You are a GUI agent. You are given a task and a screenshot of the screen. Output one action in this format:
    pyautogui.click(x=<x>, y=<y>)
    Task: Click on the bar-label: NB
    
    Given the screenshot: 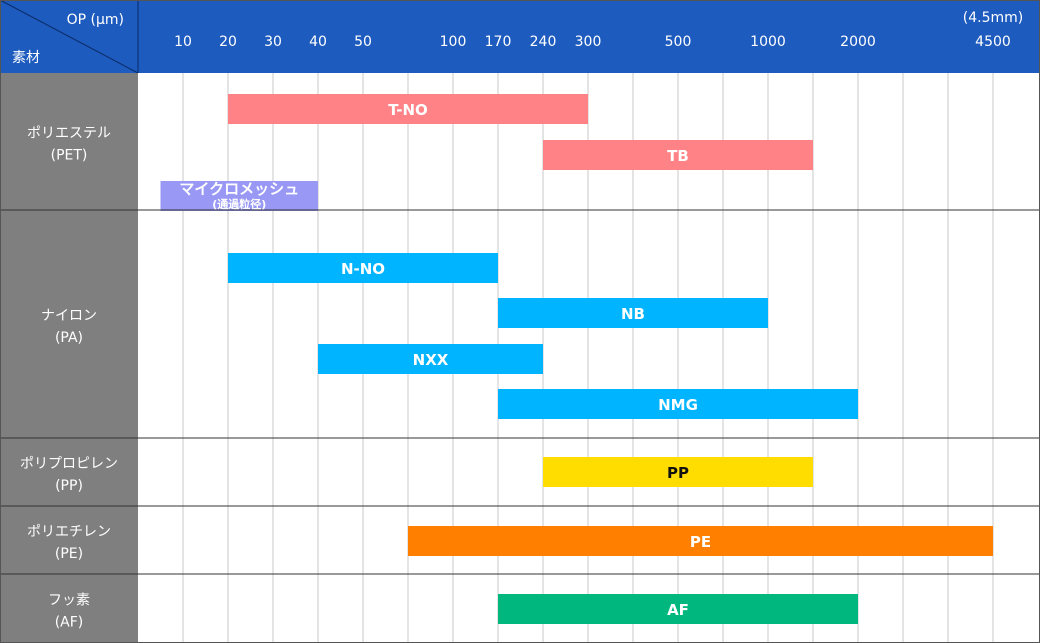 What is the action you would take?
    pyautogui.click(x=633, y=314)
    